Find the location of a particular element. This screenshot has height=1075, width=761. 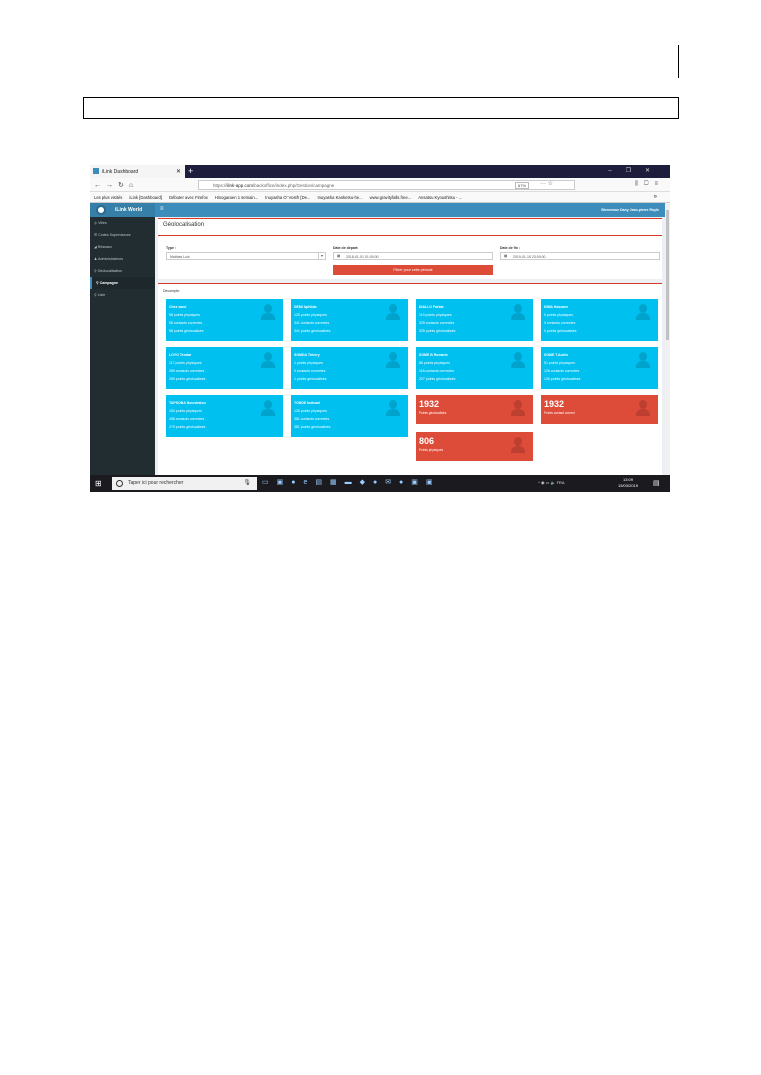

clock: 13:09 15/03/2019 is located at coordinates (628, 483).